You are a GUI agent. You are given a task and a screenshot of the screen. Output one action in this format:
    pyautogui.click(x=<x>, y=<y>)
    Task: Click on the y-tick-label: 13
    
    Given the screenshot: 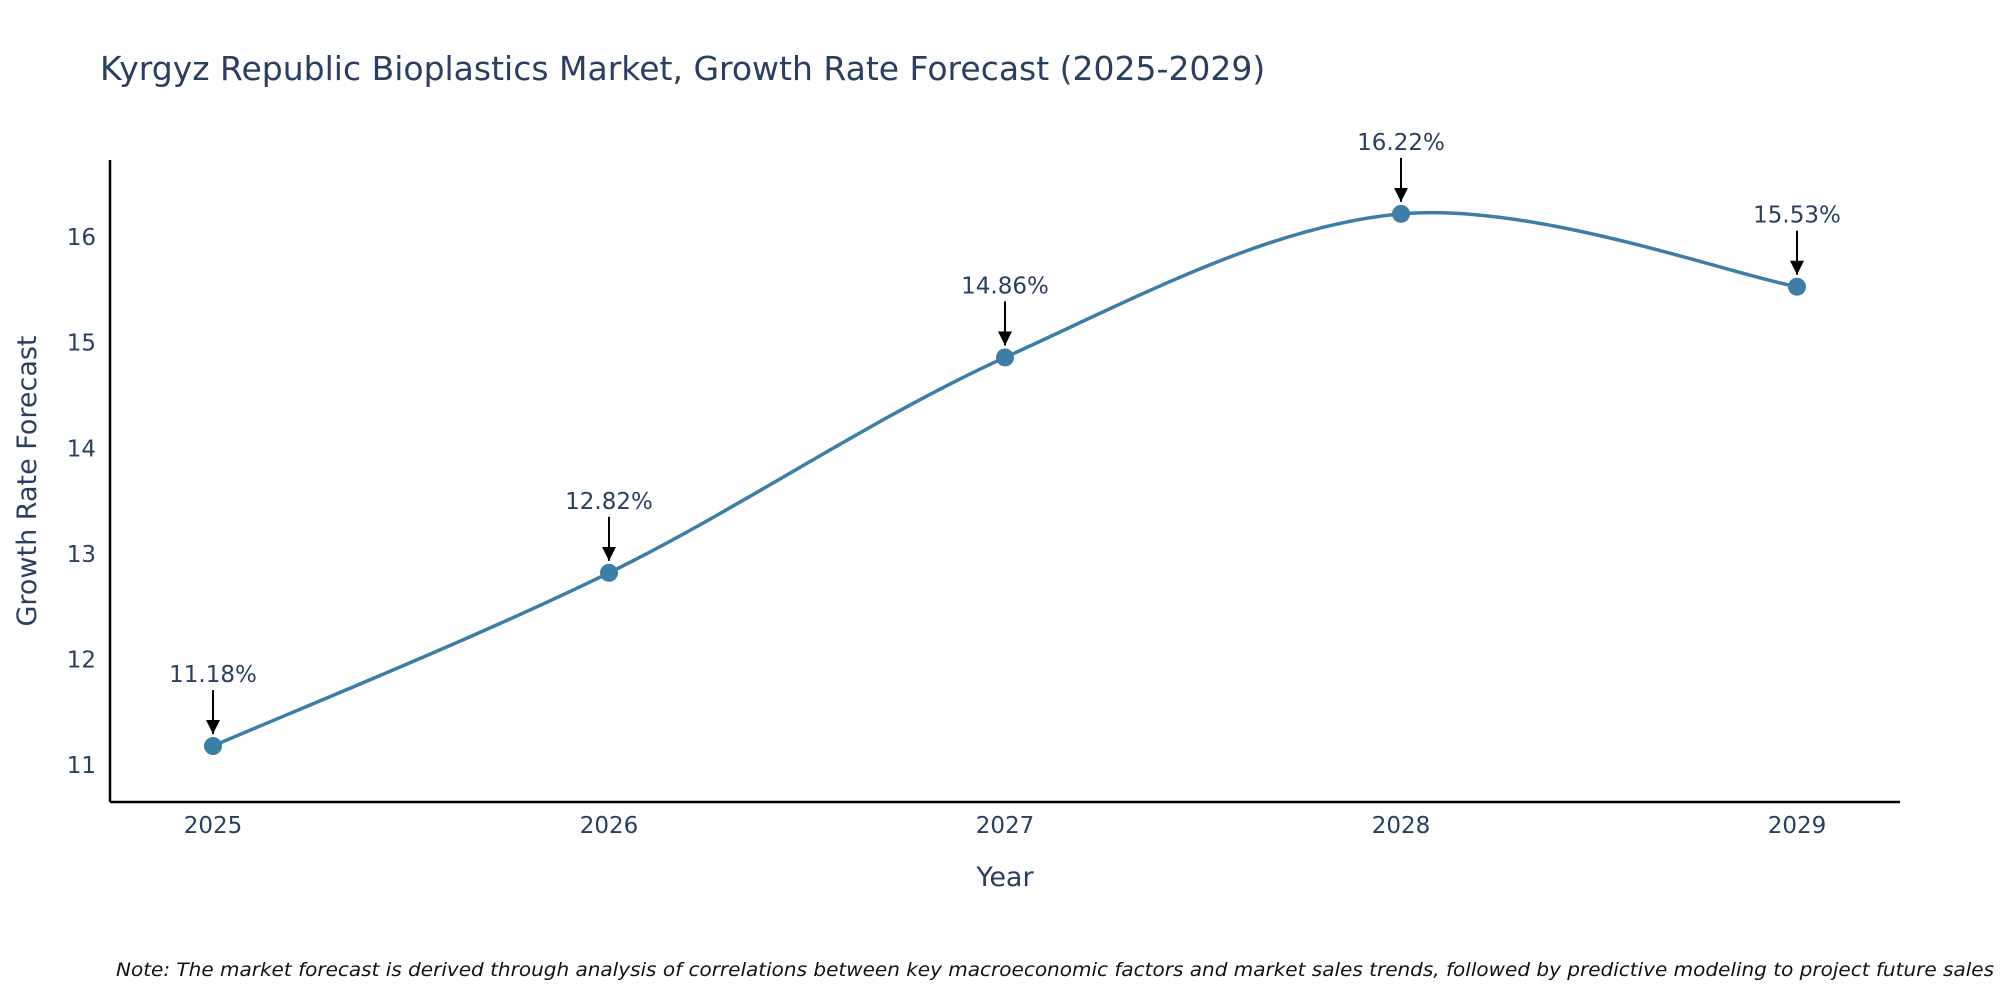 What is the action you would take?
    pyautogui.click(x=81, y=555)
    